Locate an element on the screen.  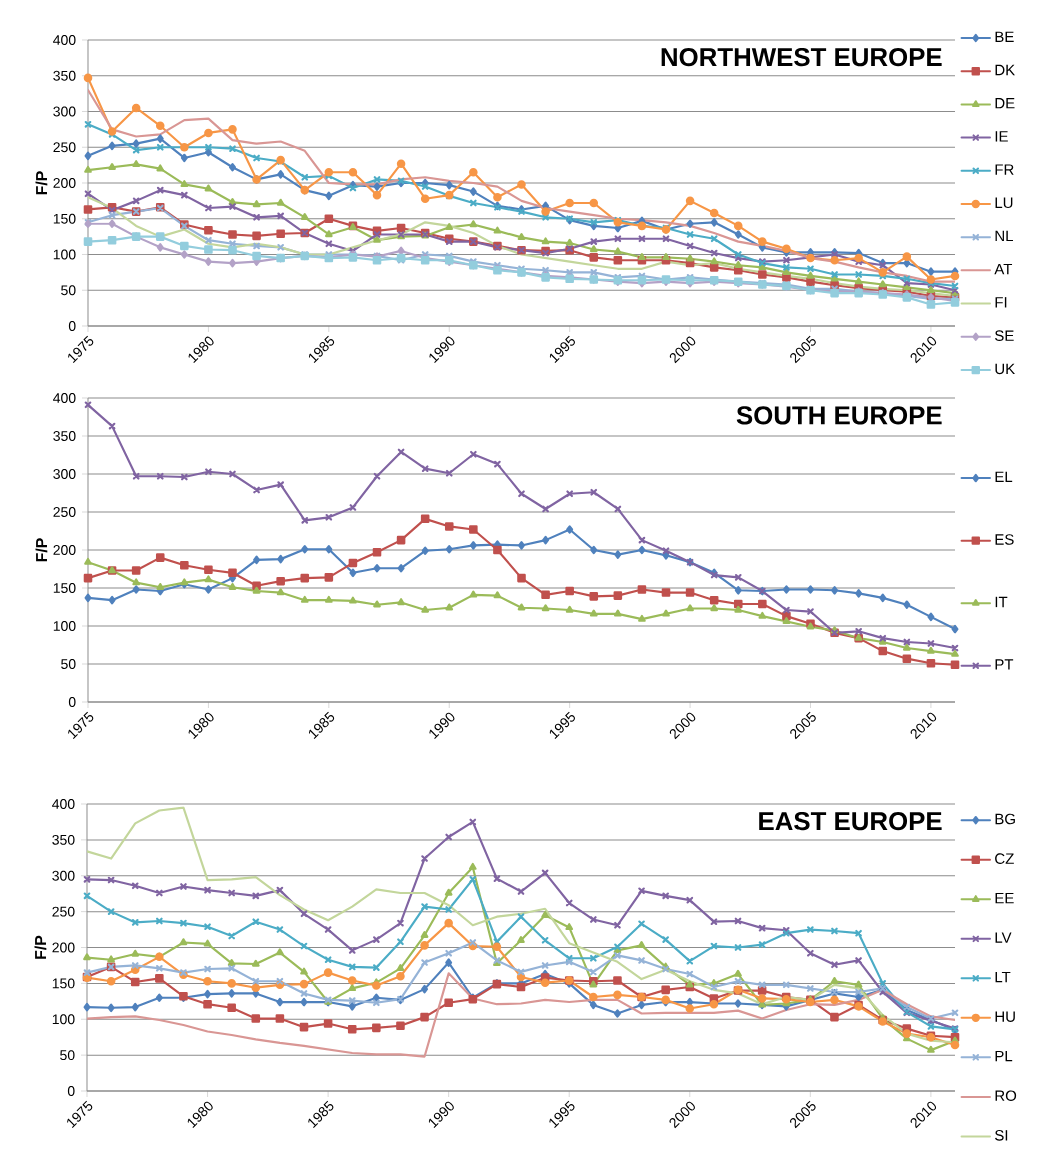
legend-label: AT is located at coordinates (1003, 269).